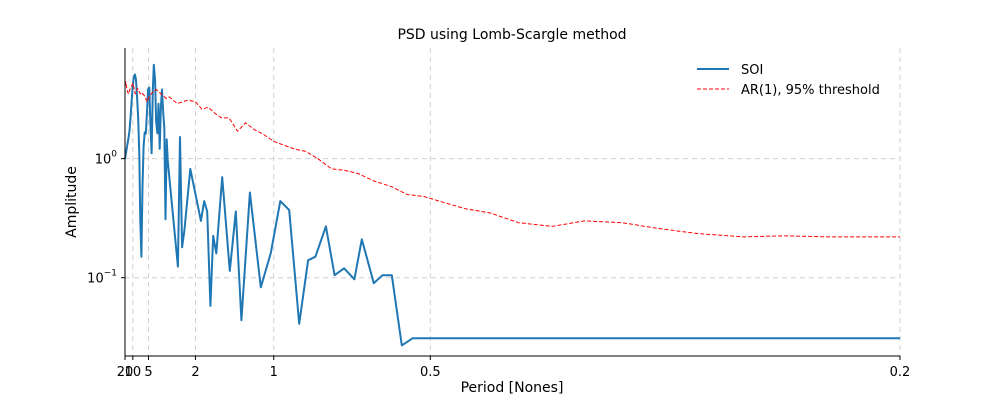  What do you see at coordinates (110, 274) in the screenshot?
I see `y-tick-exponent: −1` at bounding box center [110, 274].